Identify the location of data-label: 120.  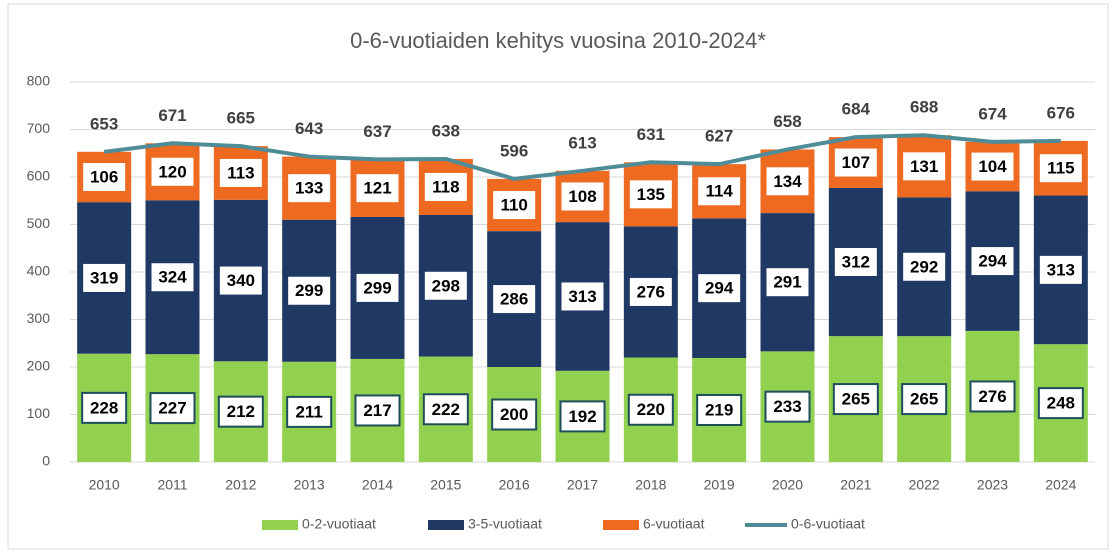
(172, 171).